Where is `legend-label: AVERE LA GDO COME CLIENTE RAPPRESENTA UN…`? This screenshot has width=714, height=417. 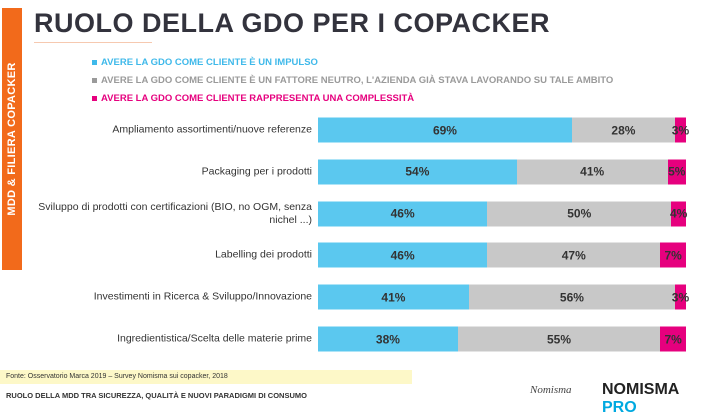 legend-label: AVERE LA GDO COME CLIENTE RAPPRESENTA UN… is located at coordinates (258, 98).